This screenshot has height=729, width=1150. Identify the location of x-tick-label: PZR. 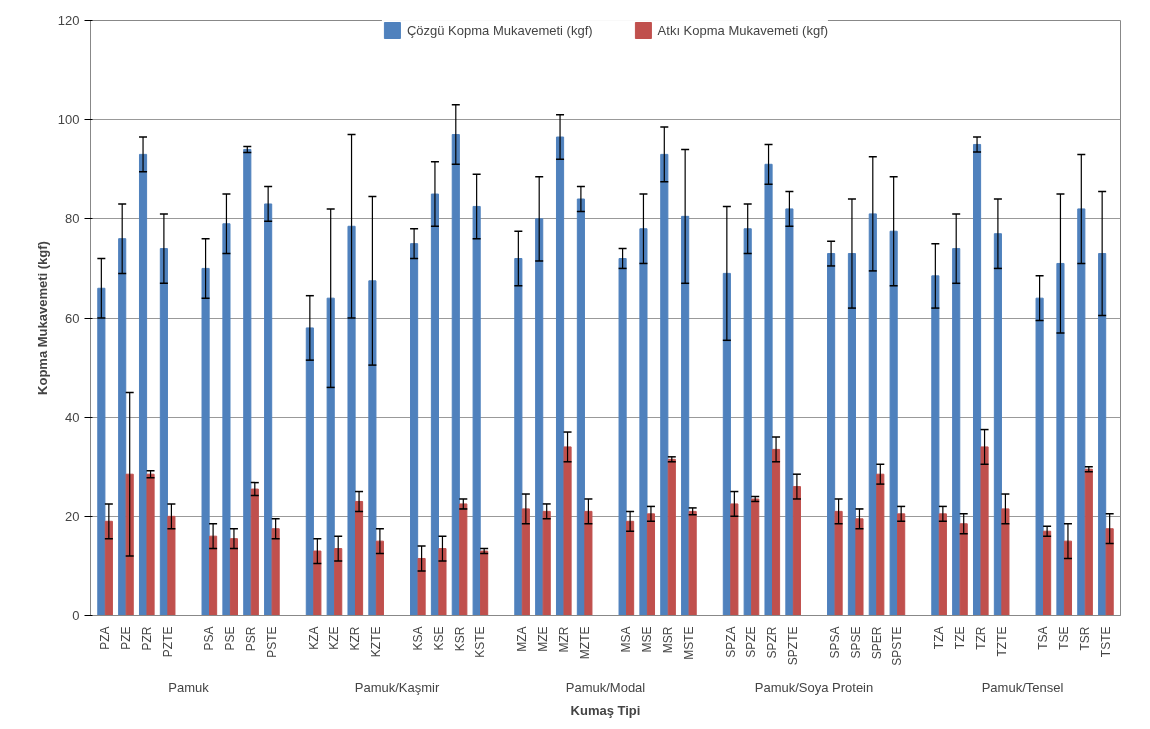
(146, 638).